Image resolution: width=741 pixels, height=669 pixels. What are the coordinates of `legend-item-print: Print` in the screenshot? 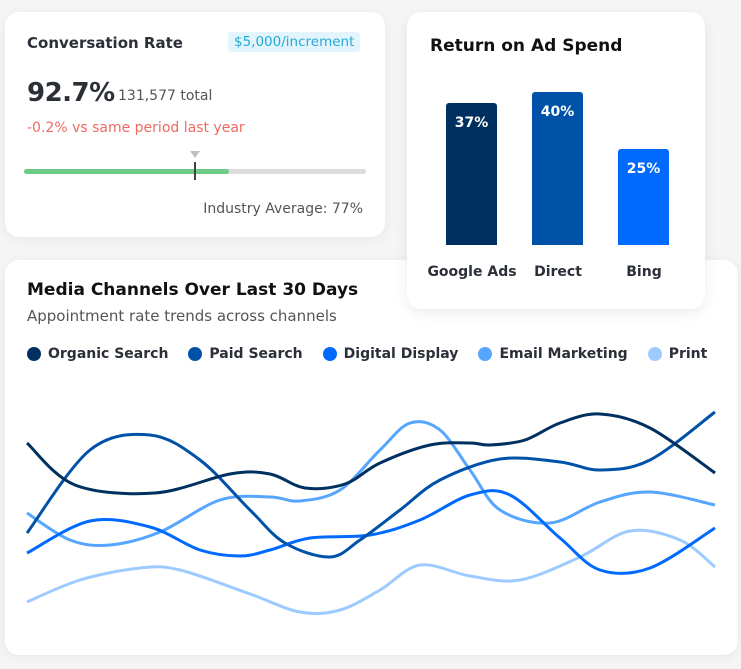 It's located at (677, 354).